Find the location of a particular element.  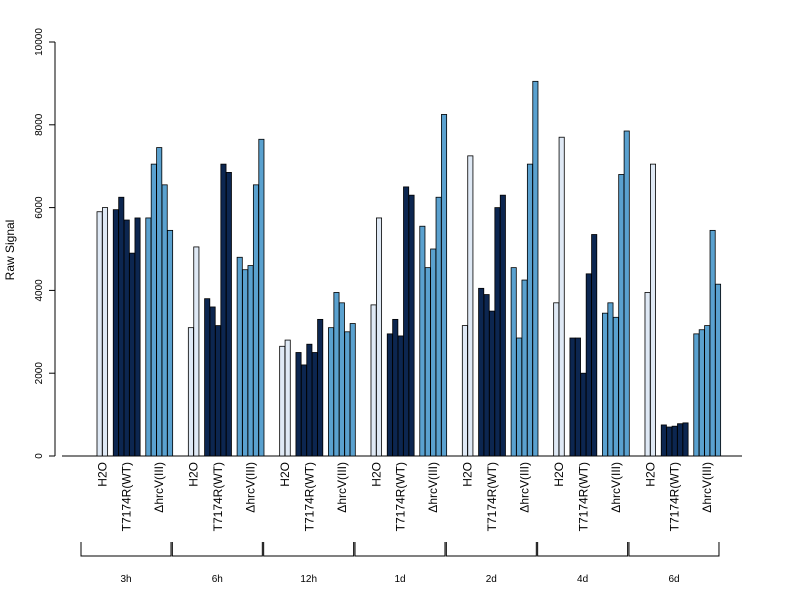

bar-group-1d is located at coordinates (409, 285).